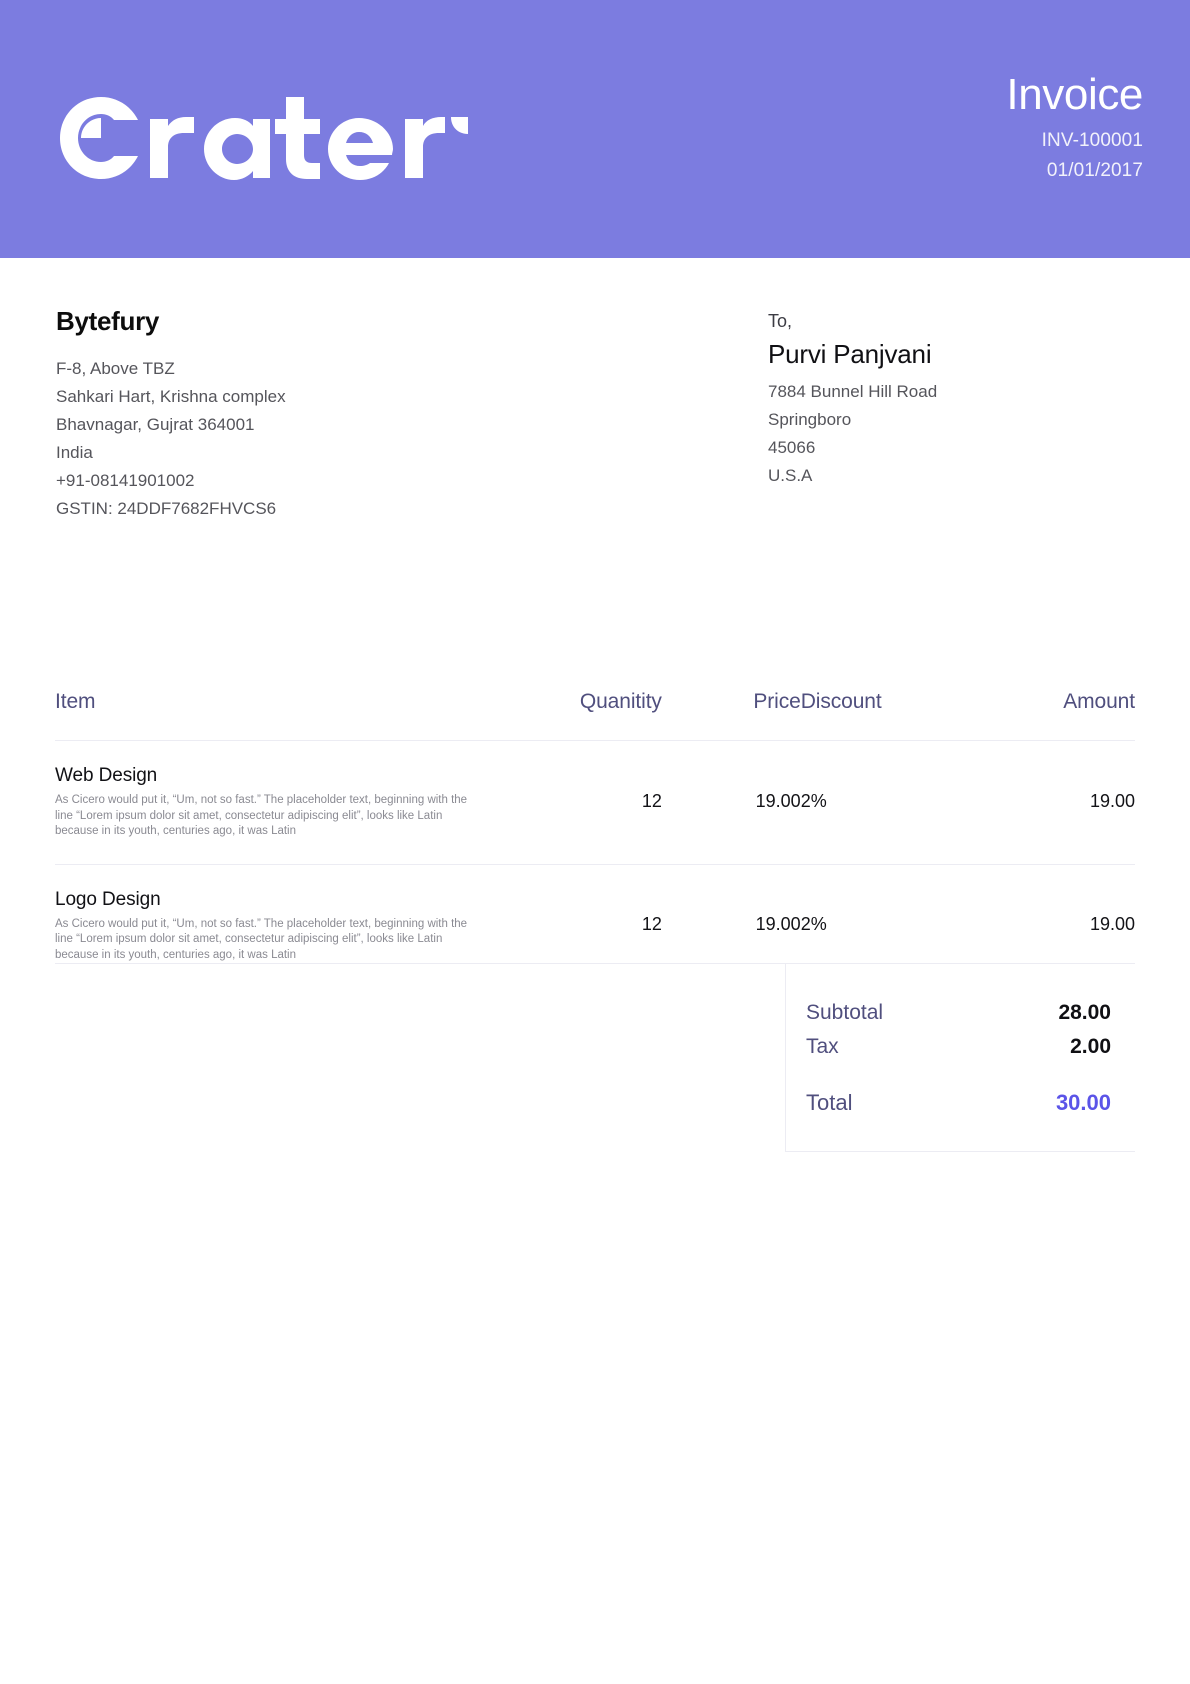 The height and width of the screenshot is (1684, 1190). Describe the element at coordinates (125, 480) in the screenshot. I see `from-phone: +91-08141901002` at that location.